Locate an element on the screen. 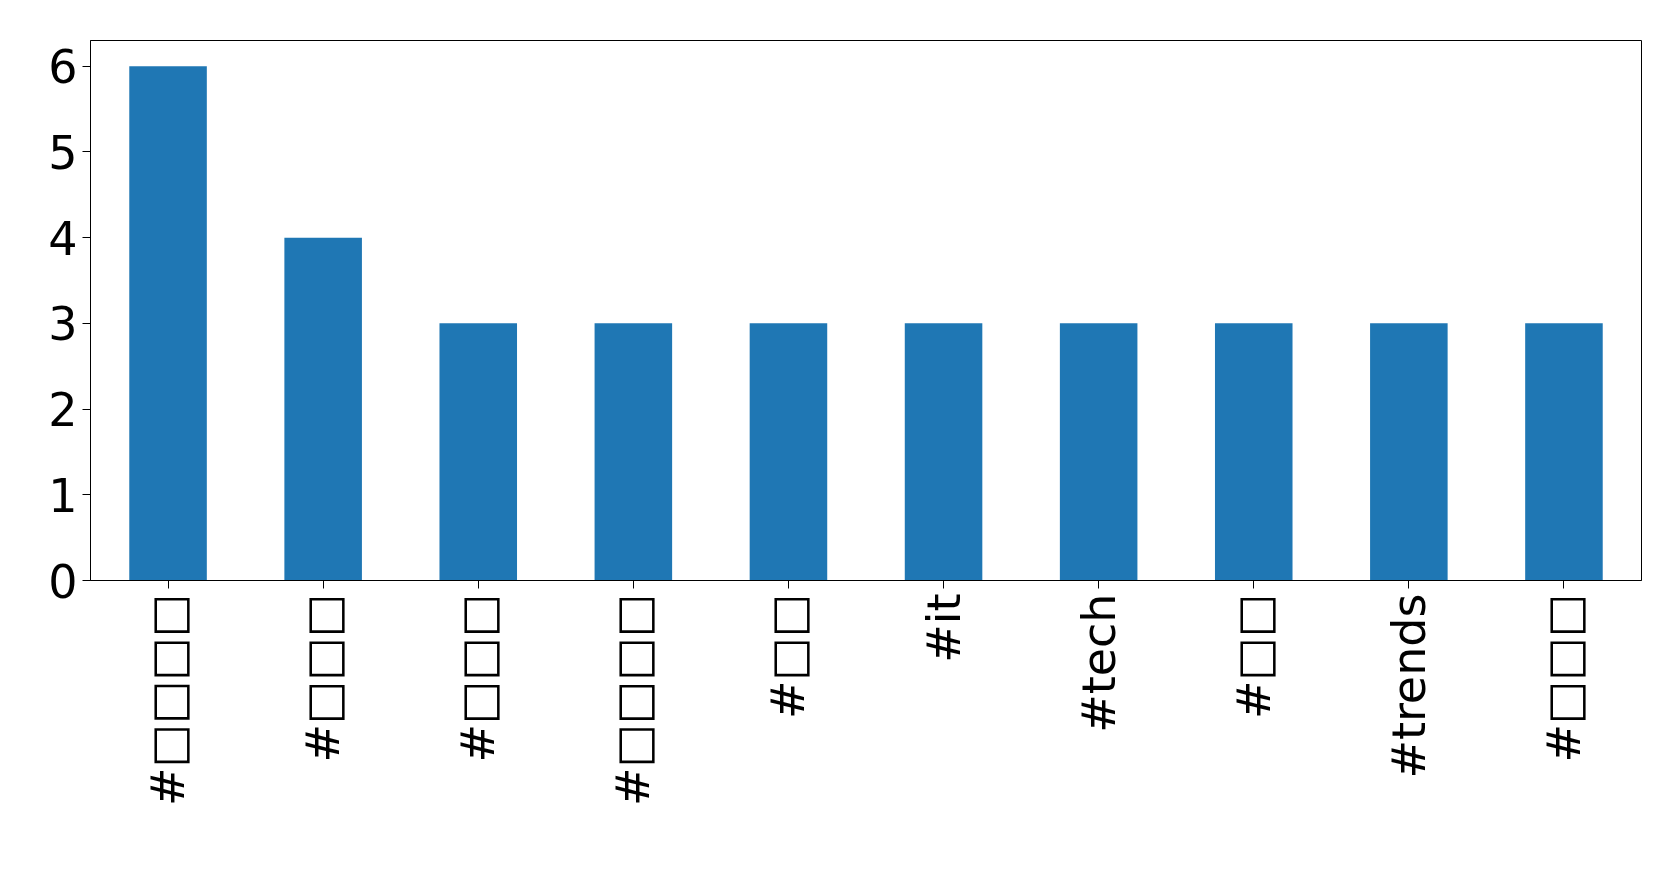 This screenshot has height=880, width=1679. x-tick-label: #trends is located at coordinates (1408, 686).